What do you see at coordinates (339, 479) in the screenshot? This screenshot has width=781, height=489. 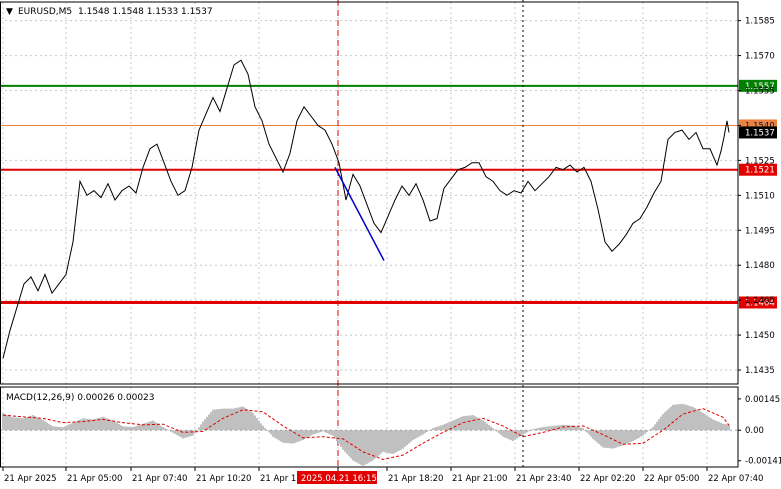 I see `cursor-time-label: 2025.04.21 16:15` at bounding box center [339, 479].